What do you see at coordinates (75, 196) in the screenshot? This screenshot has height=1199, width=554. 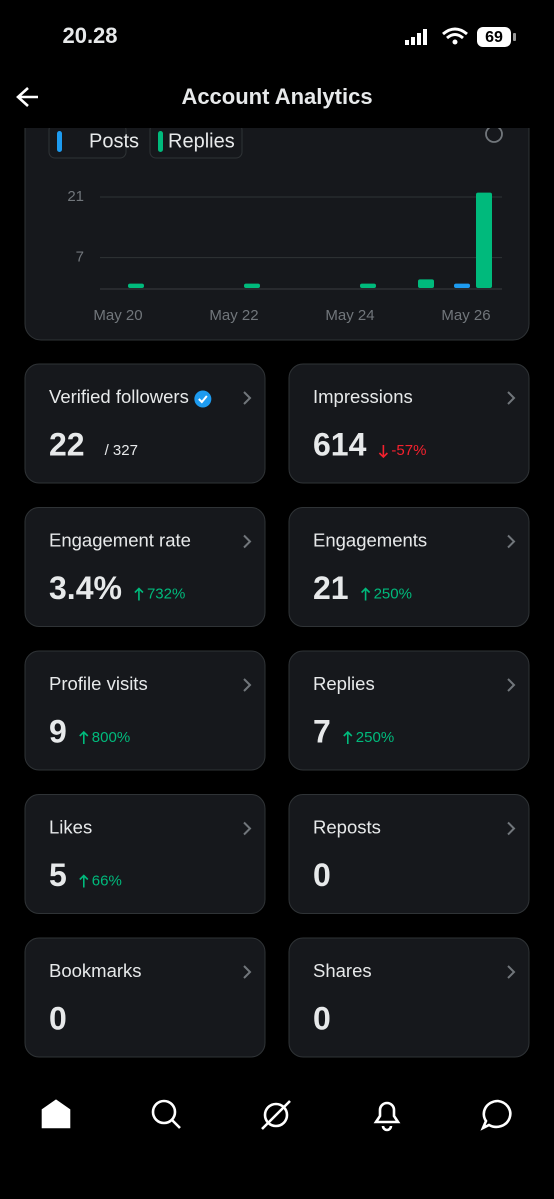 I see `y-tick-label: 21` at bounding box center [75, 196].